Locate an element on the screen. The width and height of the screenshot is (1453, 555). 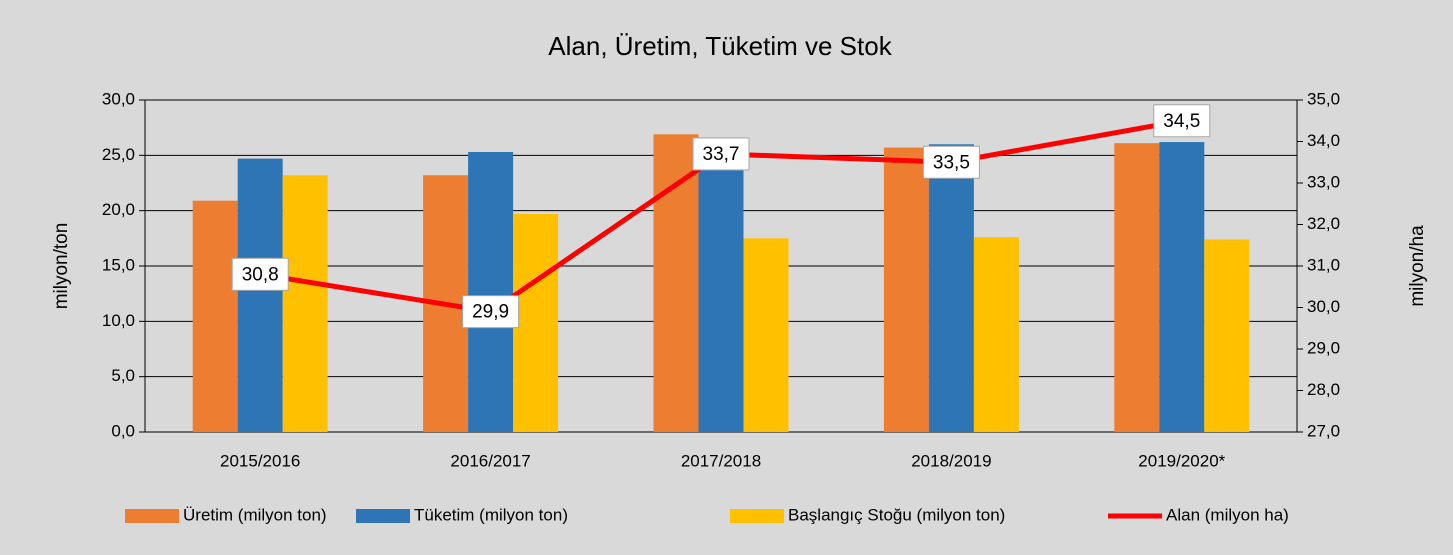
y-tick-label: 20,0 is located at coordinates (118, 209).